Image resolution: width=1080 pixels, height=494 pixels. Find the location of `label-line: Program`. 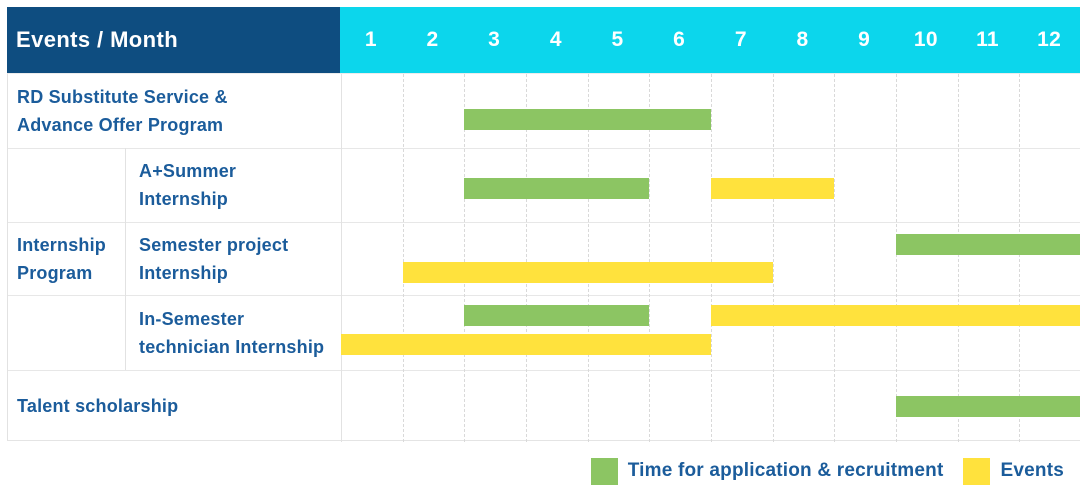

label-line: Program is located at coordinates (55, 273).